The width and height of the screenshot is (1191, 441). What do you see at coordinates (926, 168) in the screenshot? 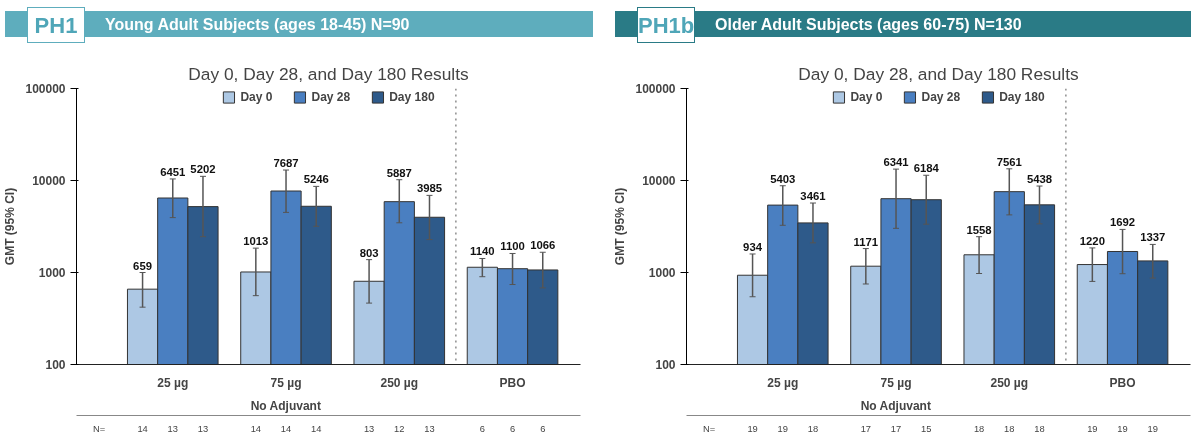
I see `data-label: 6184` at bounding box center [926, 168].